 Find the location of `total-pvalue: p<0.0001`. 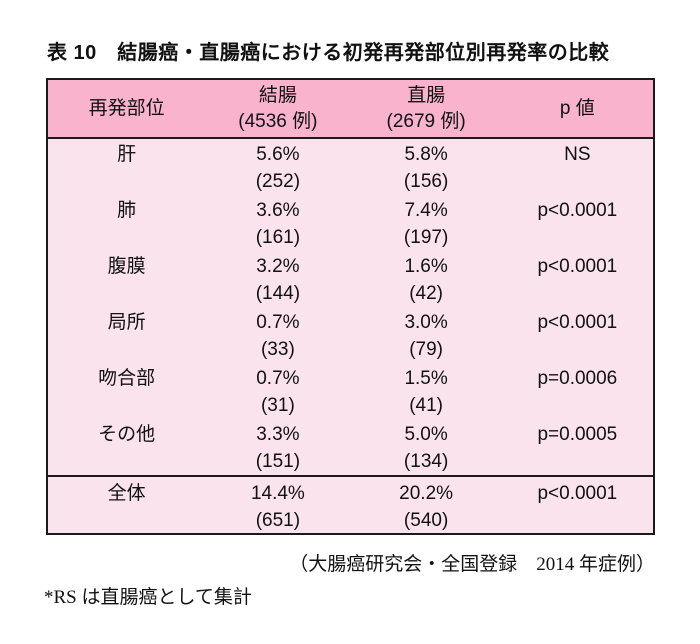

total-pvalue: p<0.0001 is located at coordinates (577, 493).